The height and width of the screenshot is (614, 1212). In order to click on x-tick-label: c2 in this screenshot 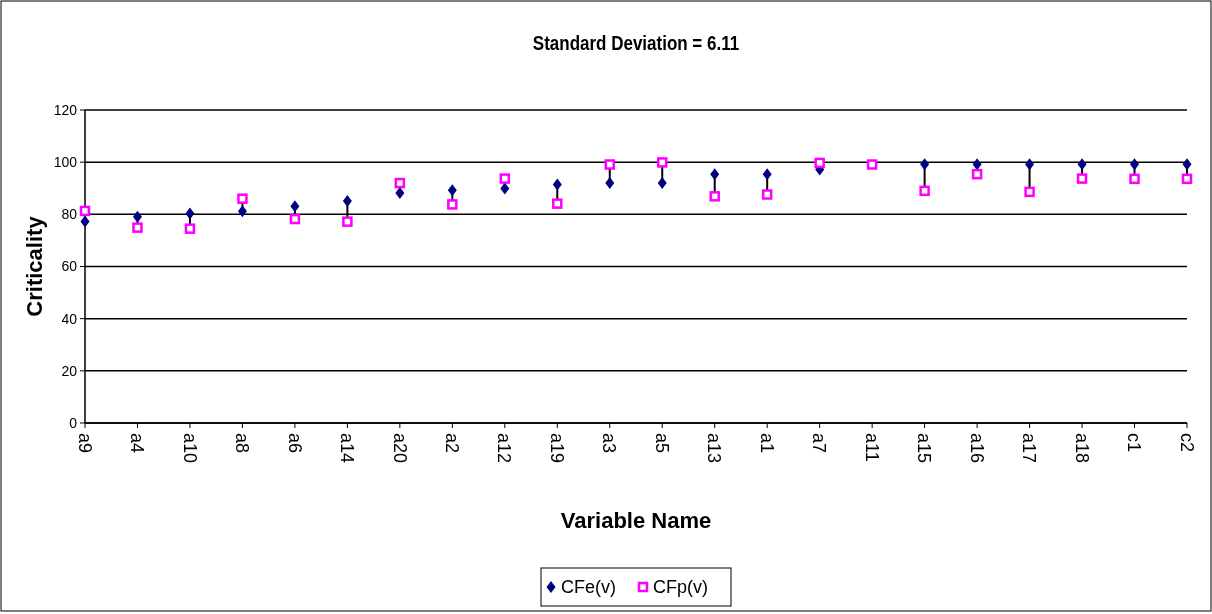, I will do `click(1186, 443)`.